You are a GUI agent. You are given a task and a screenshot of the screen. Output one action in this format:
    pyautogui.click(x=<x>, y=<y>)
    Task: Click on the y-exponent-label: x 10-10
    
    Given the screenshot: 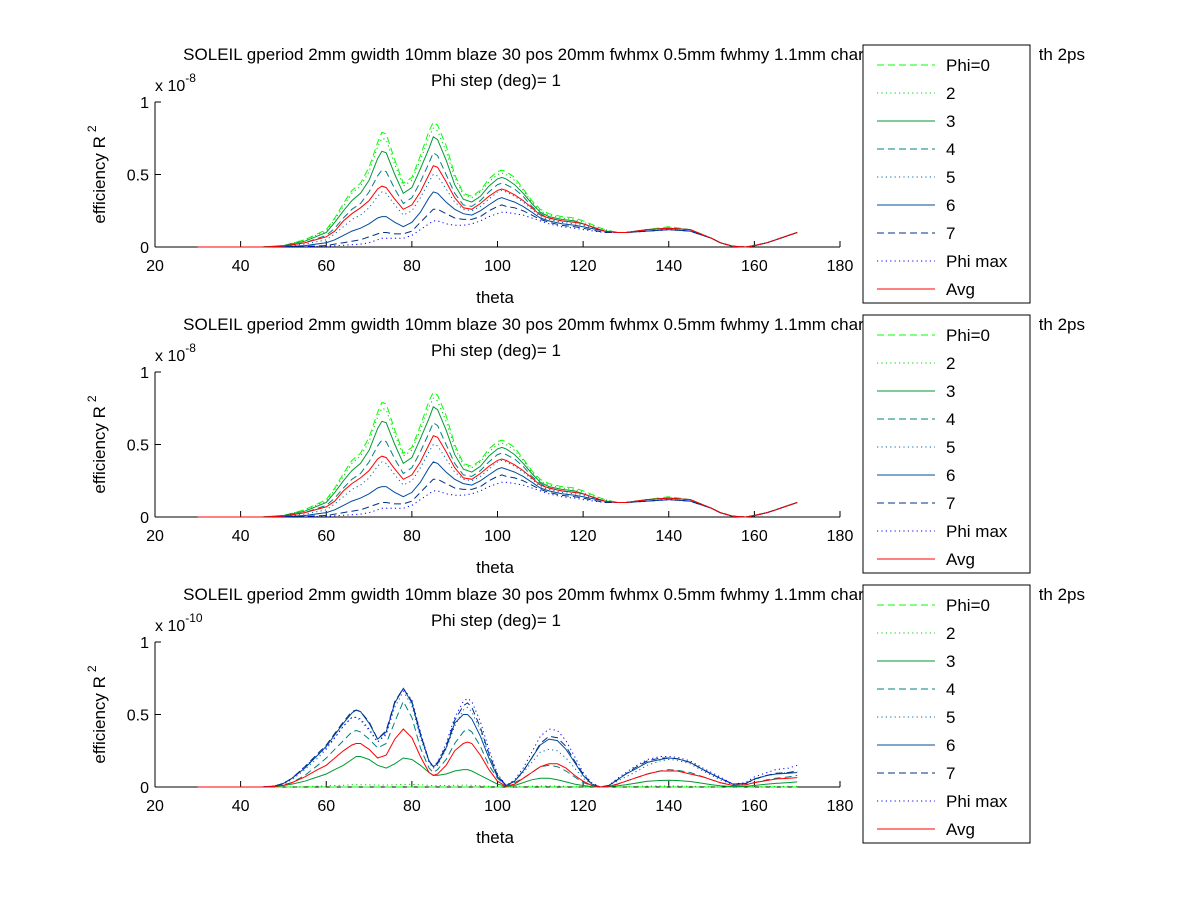 What is the action you would take?
    pyautogui.click(x=179, y=623)
    